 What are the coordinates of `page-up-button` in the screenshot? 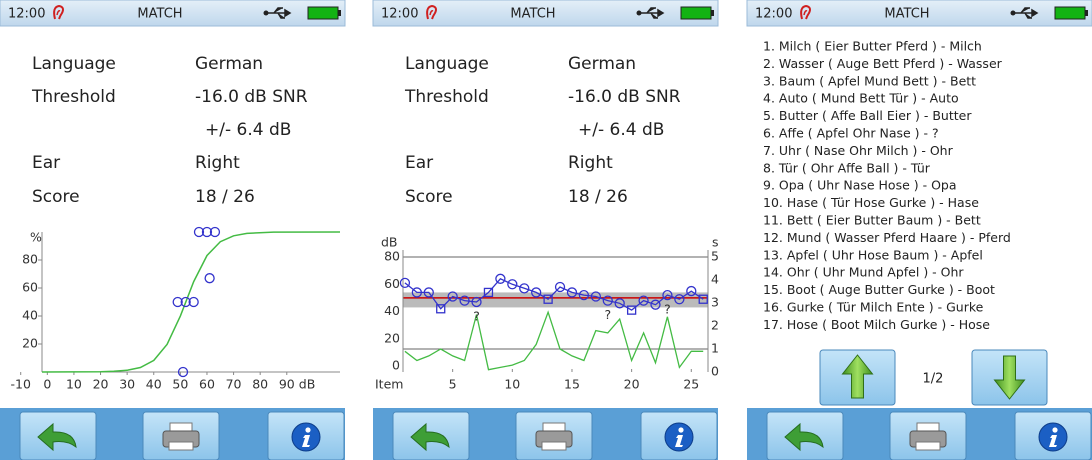 It's located at (857, 377).